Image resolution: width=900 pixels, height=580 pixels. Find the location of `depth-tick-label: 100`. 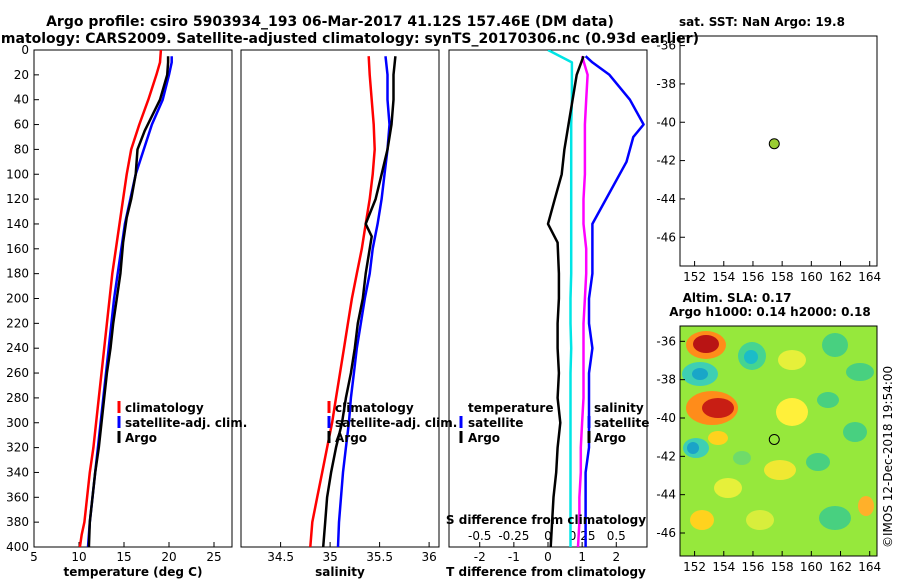

depth-tick-label: 100 is located at coordinates (17, 174).